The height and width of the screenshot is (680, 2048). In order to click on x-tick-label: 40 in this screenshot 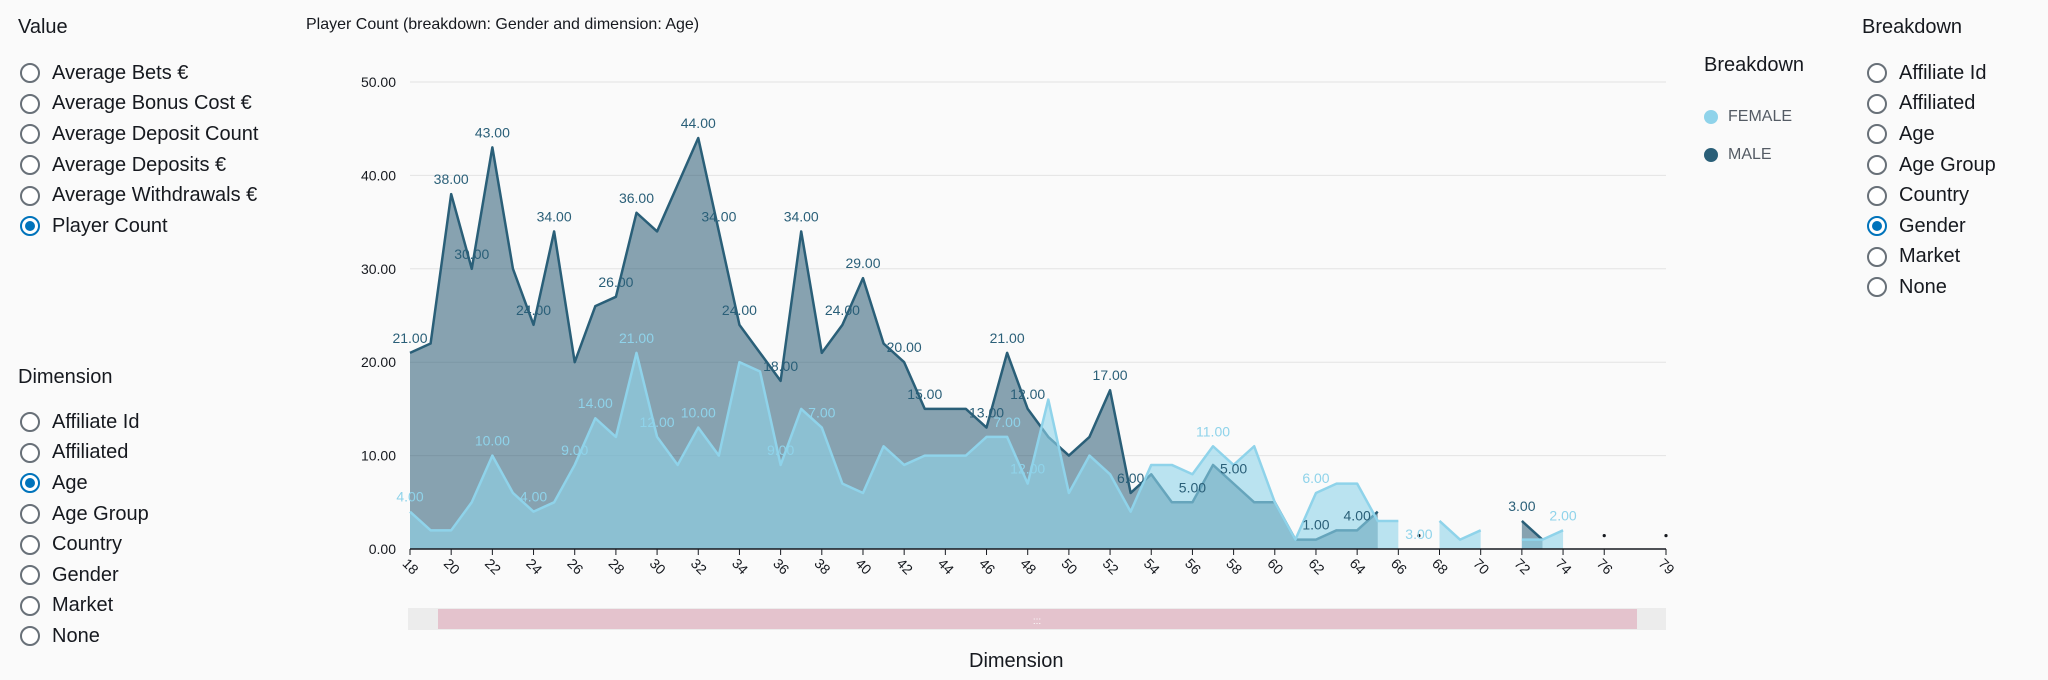, I will do `click(864, 566)`.